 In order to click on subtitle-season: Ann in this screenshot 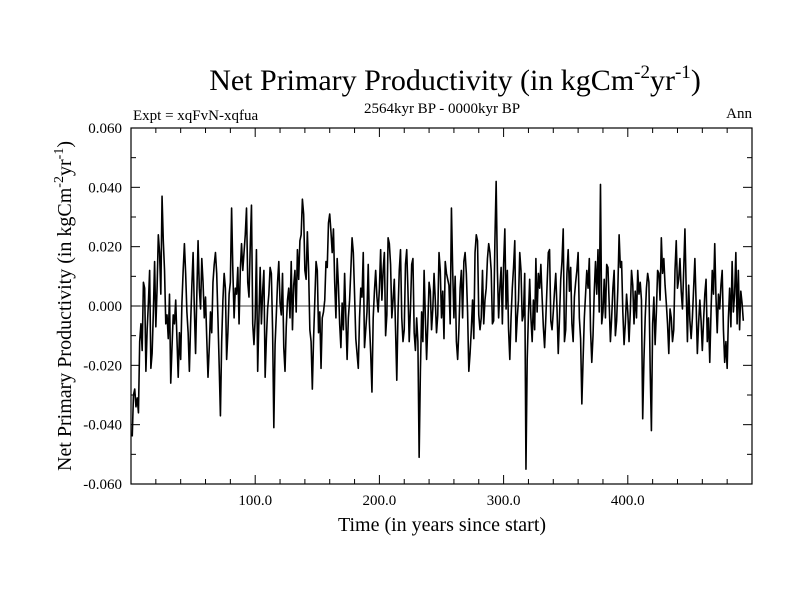, I will do `click(739, 114)`.